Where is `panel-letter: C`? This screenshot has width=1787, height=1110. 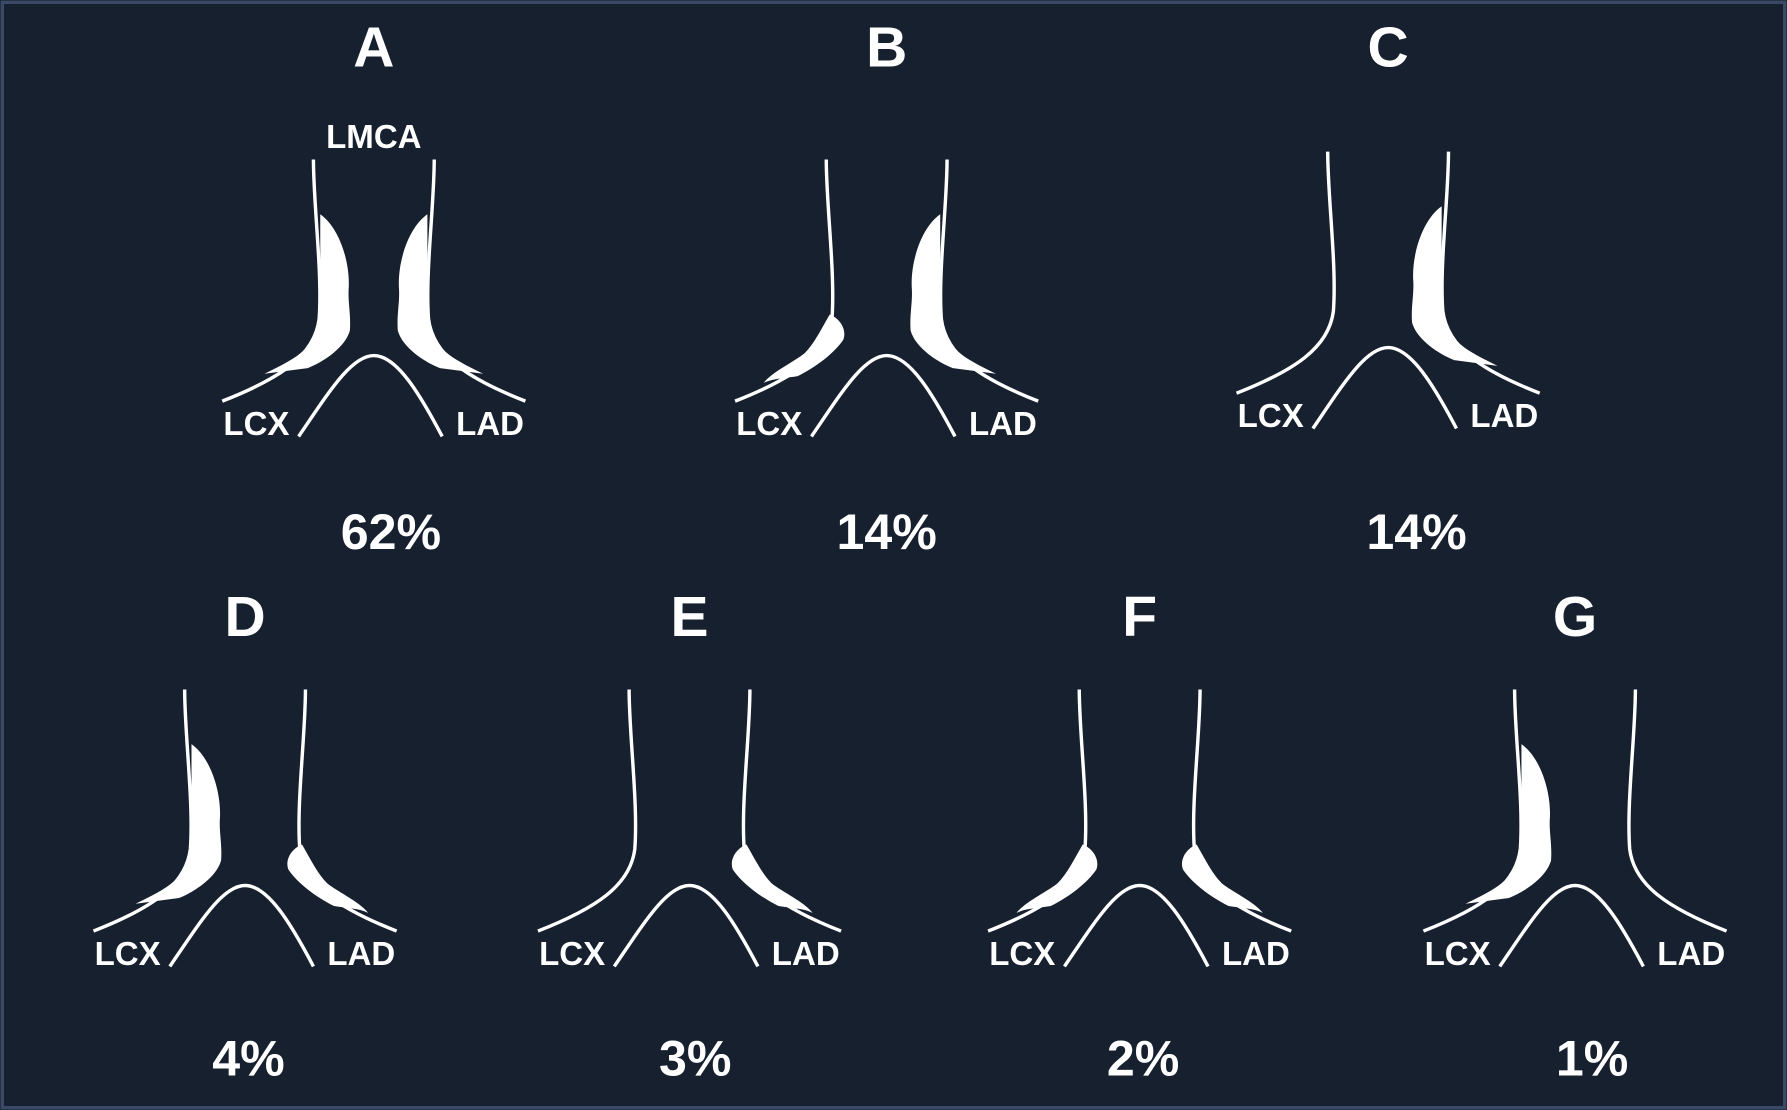 panel-letter: C is located at coordinates (1388, 47).